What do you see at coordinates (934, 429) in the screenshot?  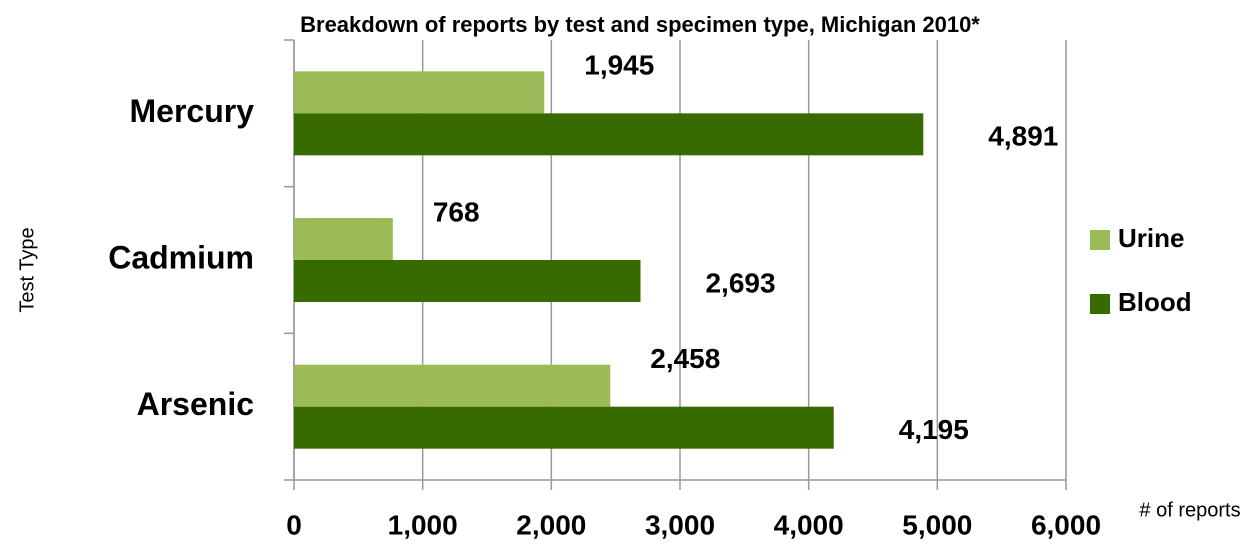 I see `value-label: 4,195` at bounding box center [934, 429].